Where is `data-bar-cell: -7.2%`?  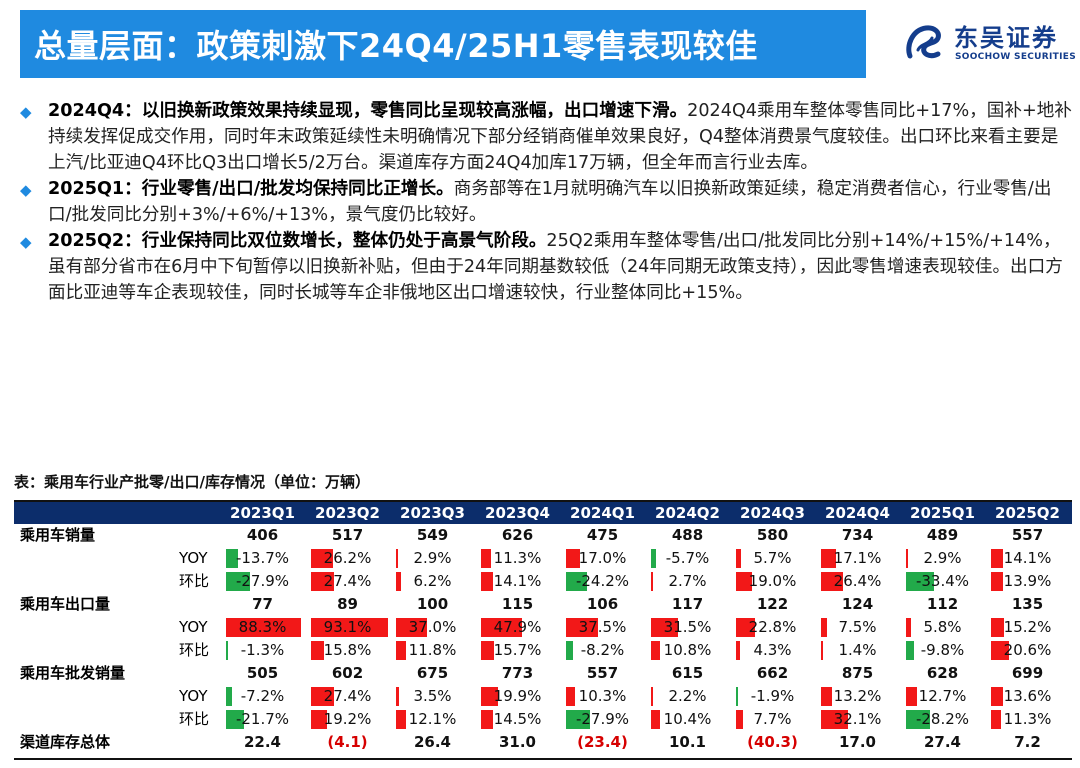 data-bar-cell: -7.2% is located at coordinates (262, 696).